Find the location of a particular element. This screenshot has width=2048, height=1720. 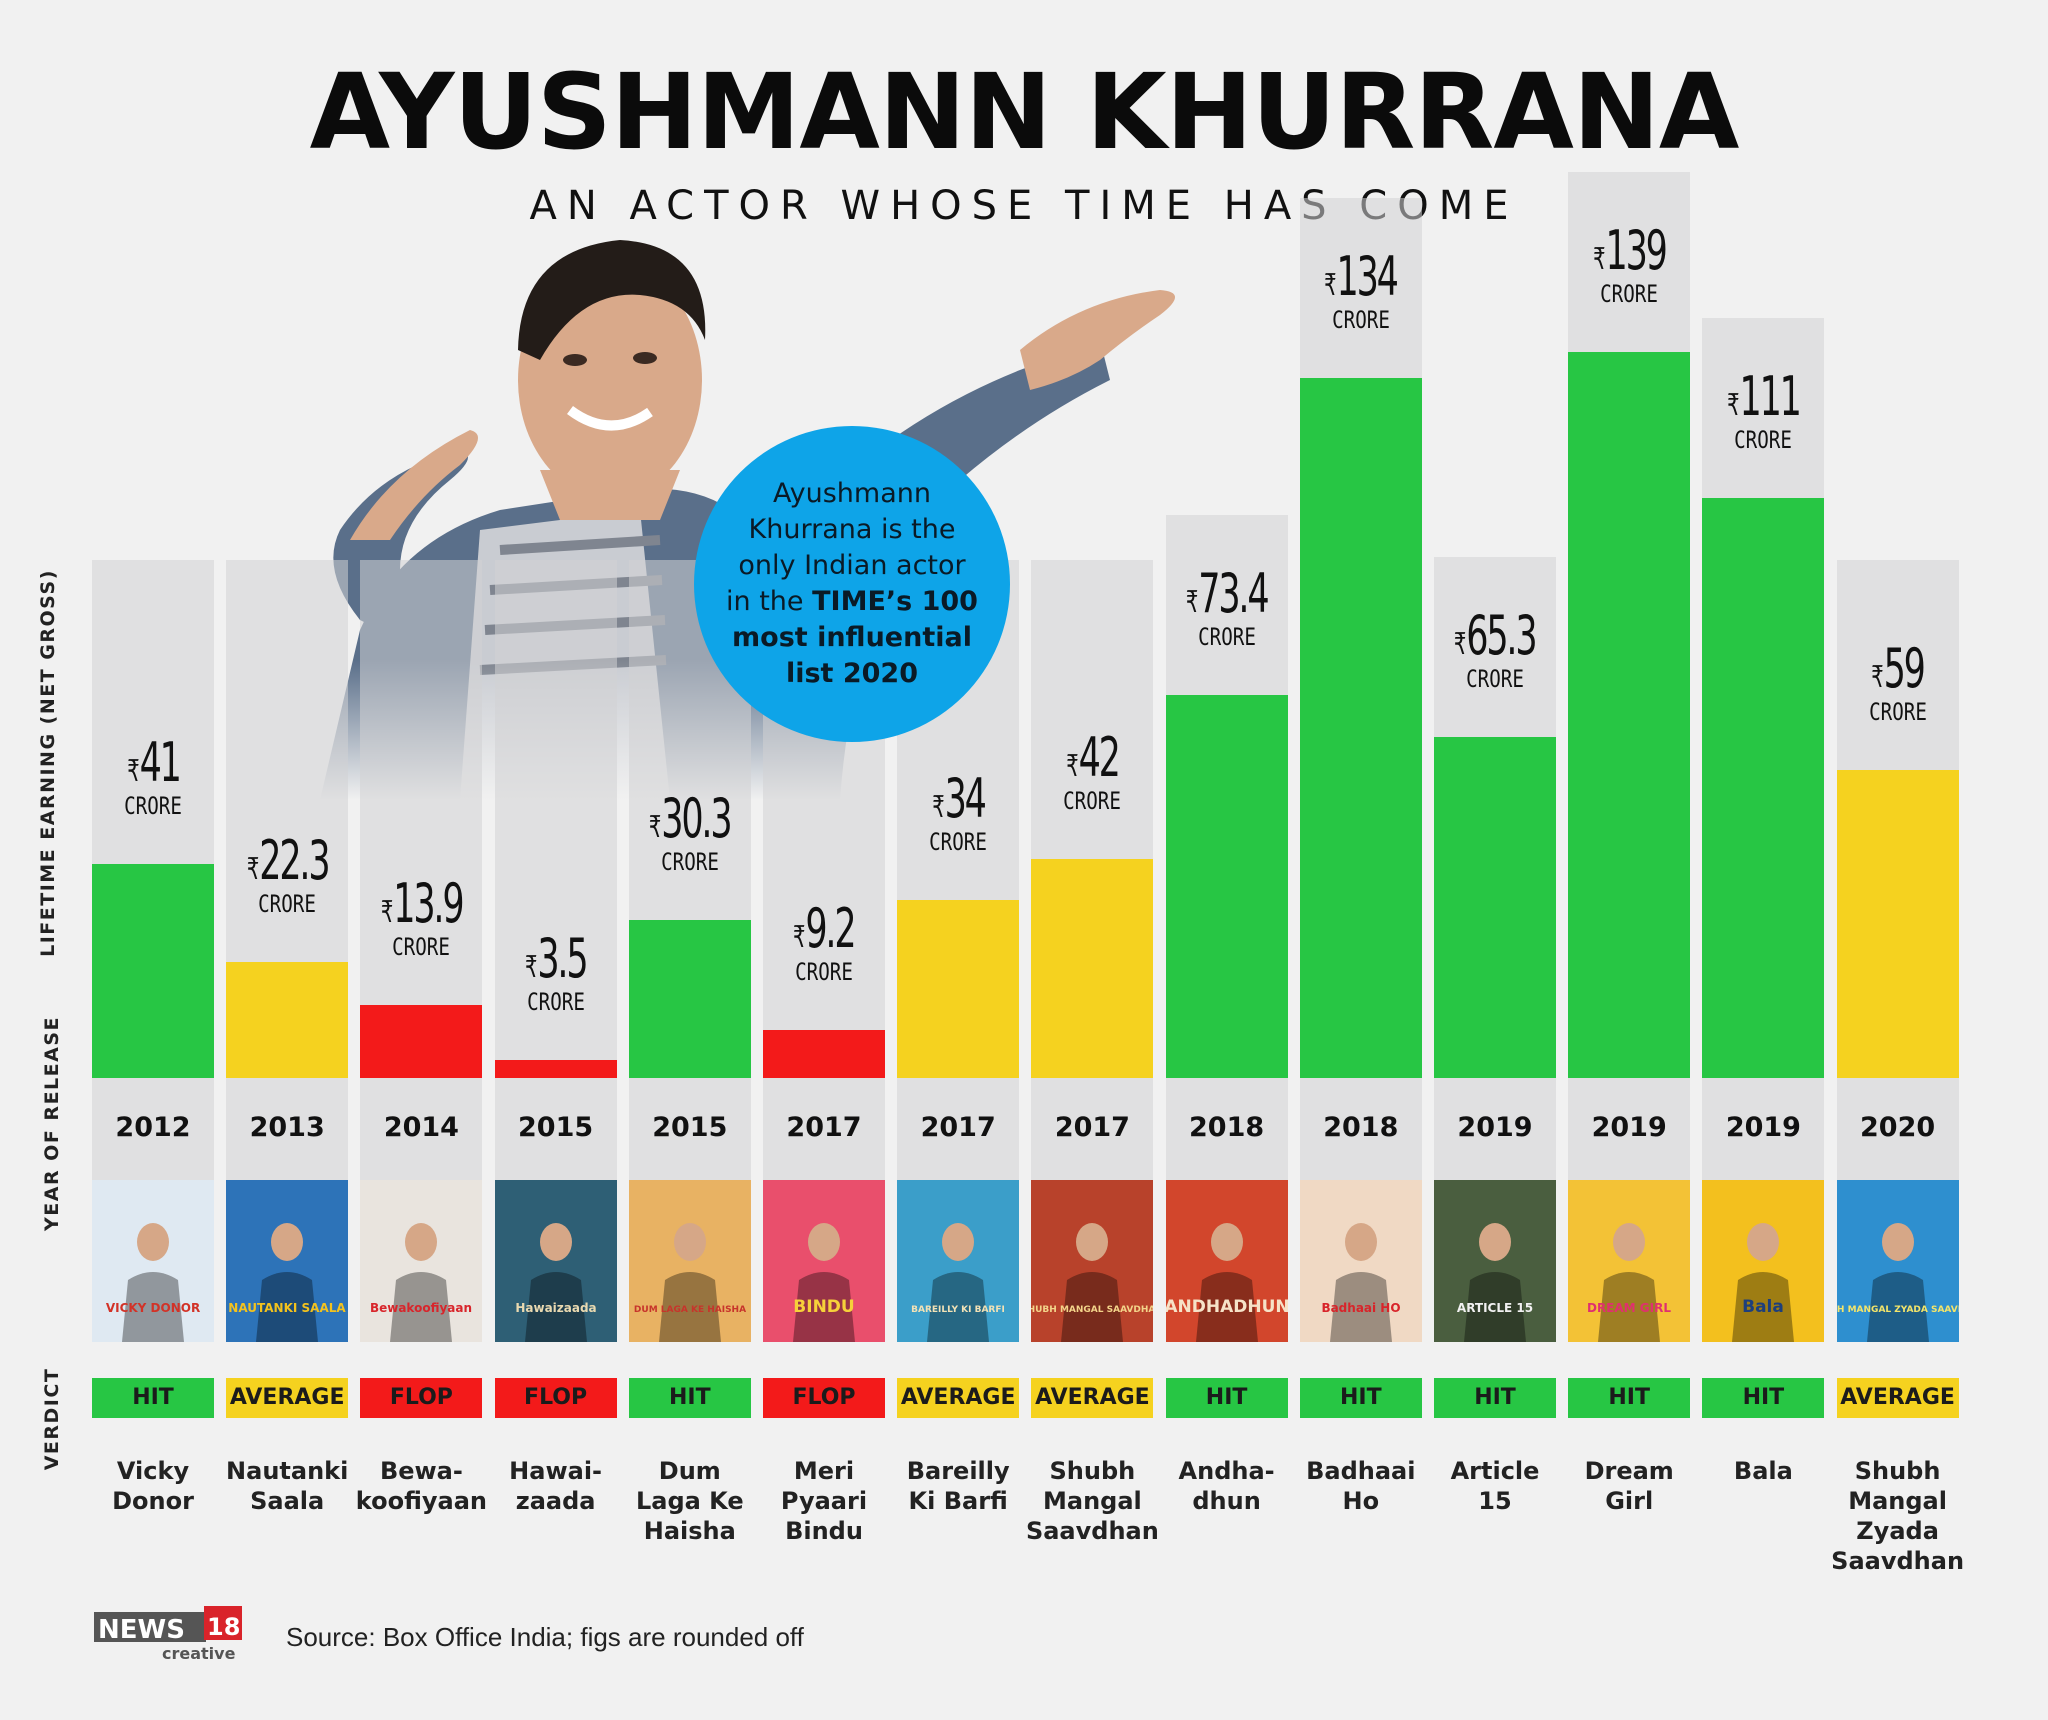

movie-title: Hawai-zaada is located at coordinates (556, 1486).